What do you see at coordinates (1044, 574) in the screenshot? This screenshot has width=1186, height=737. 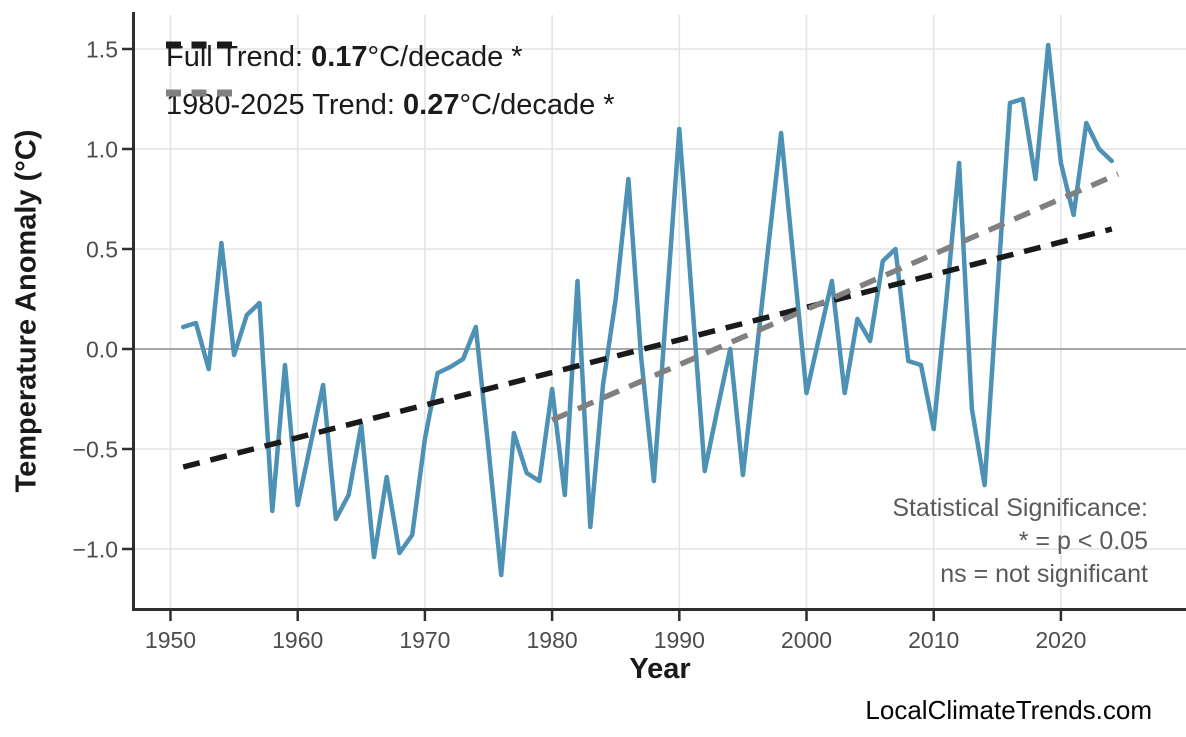 I see `significance-line-3: ns = not significant` at bounding box center [1044, 574].